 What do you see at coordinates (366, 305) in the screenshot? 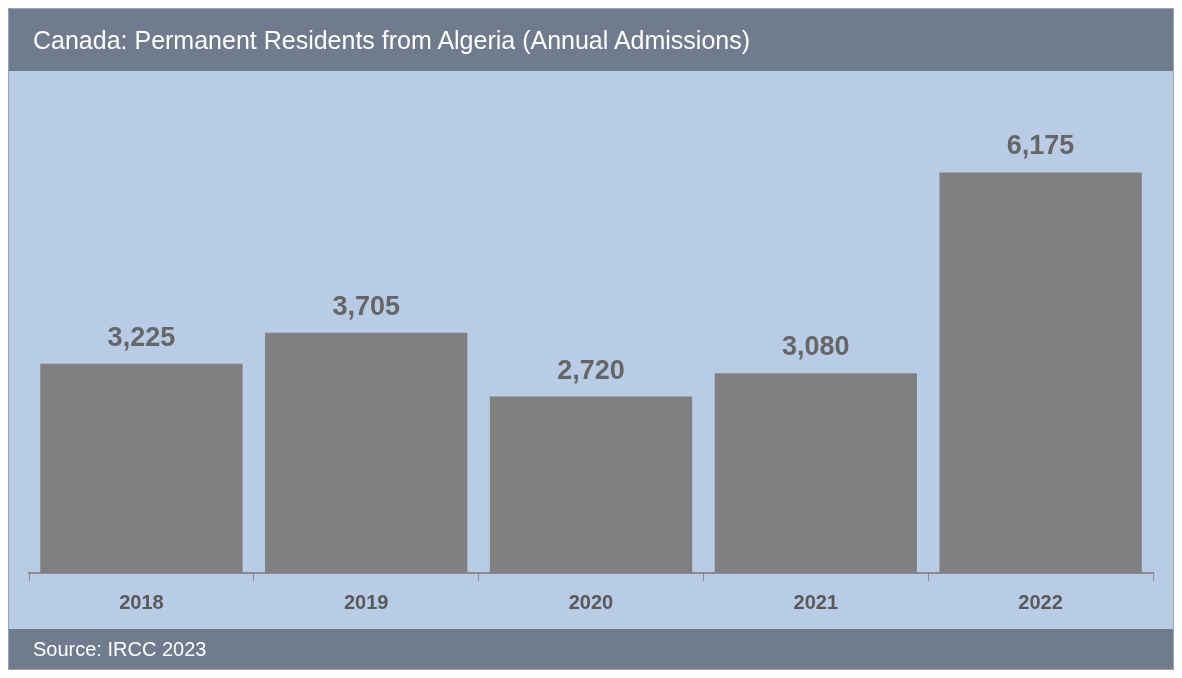
I see `data-label: 3,705` at bounding box center [366, 305].